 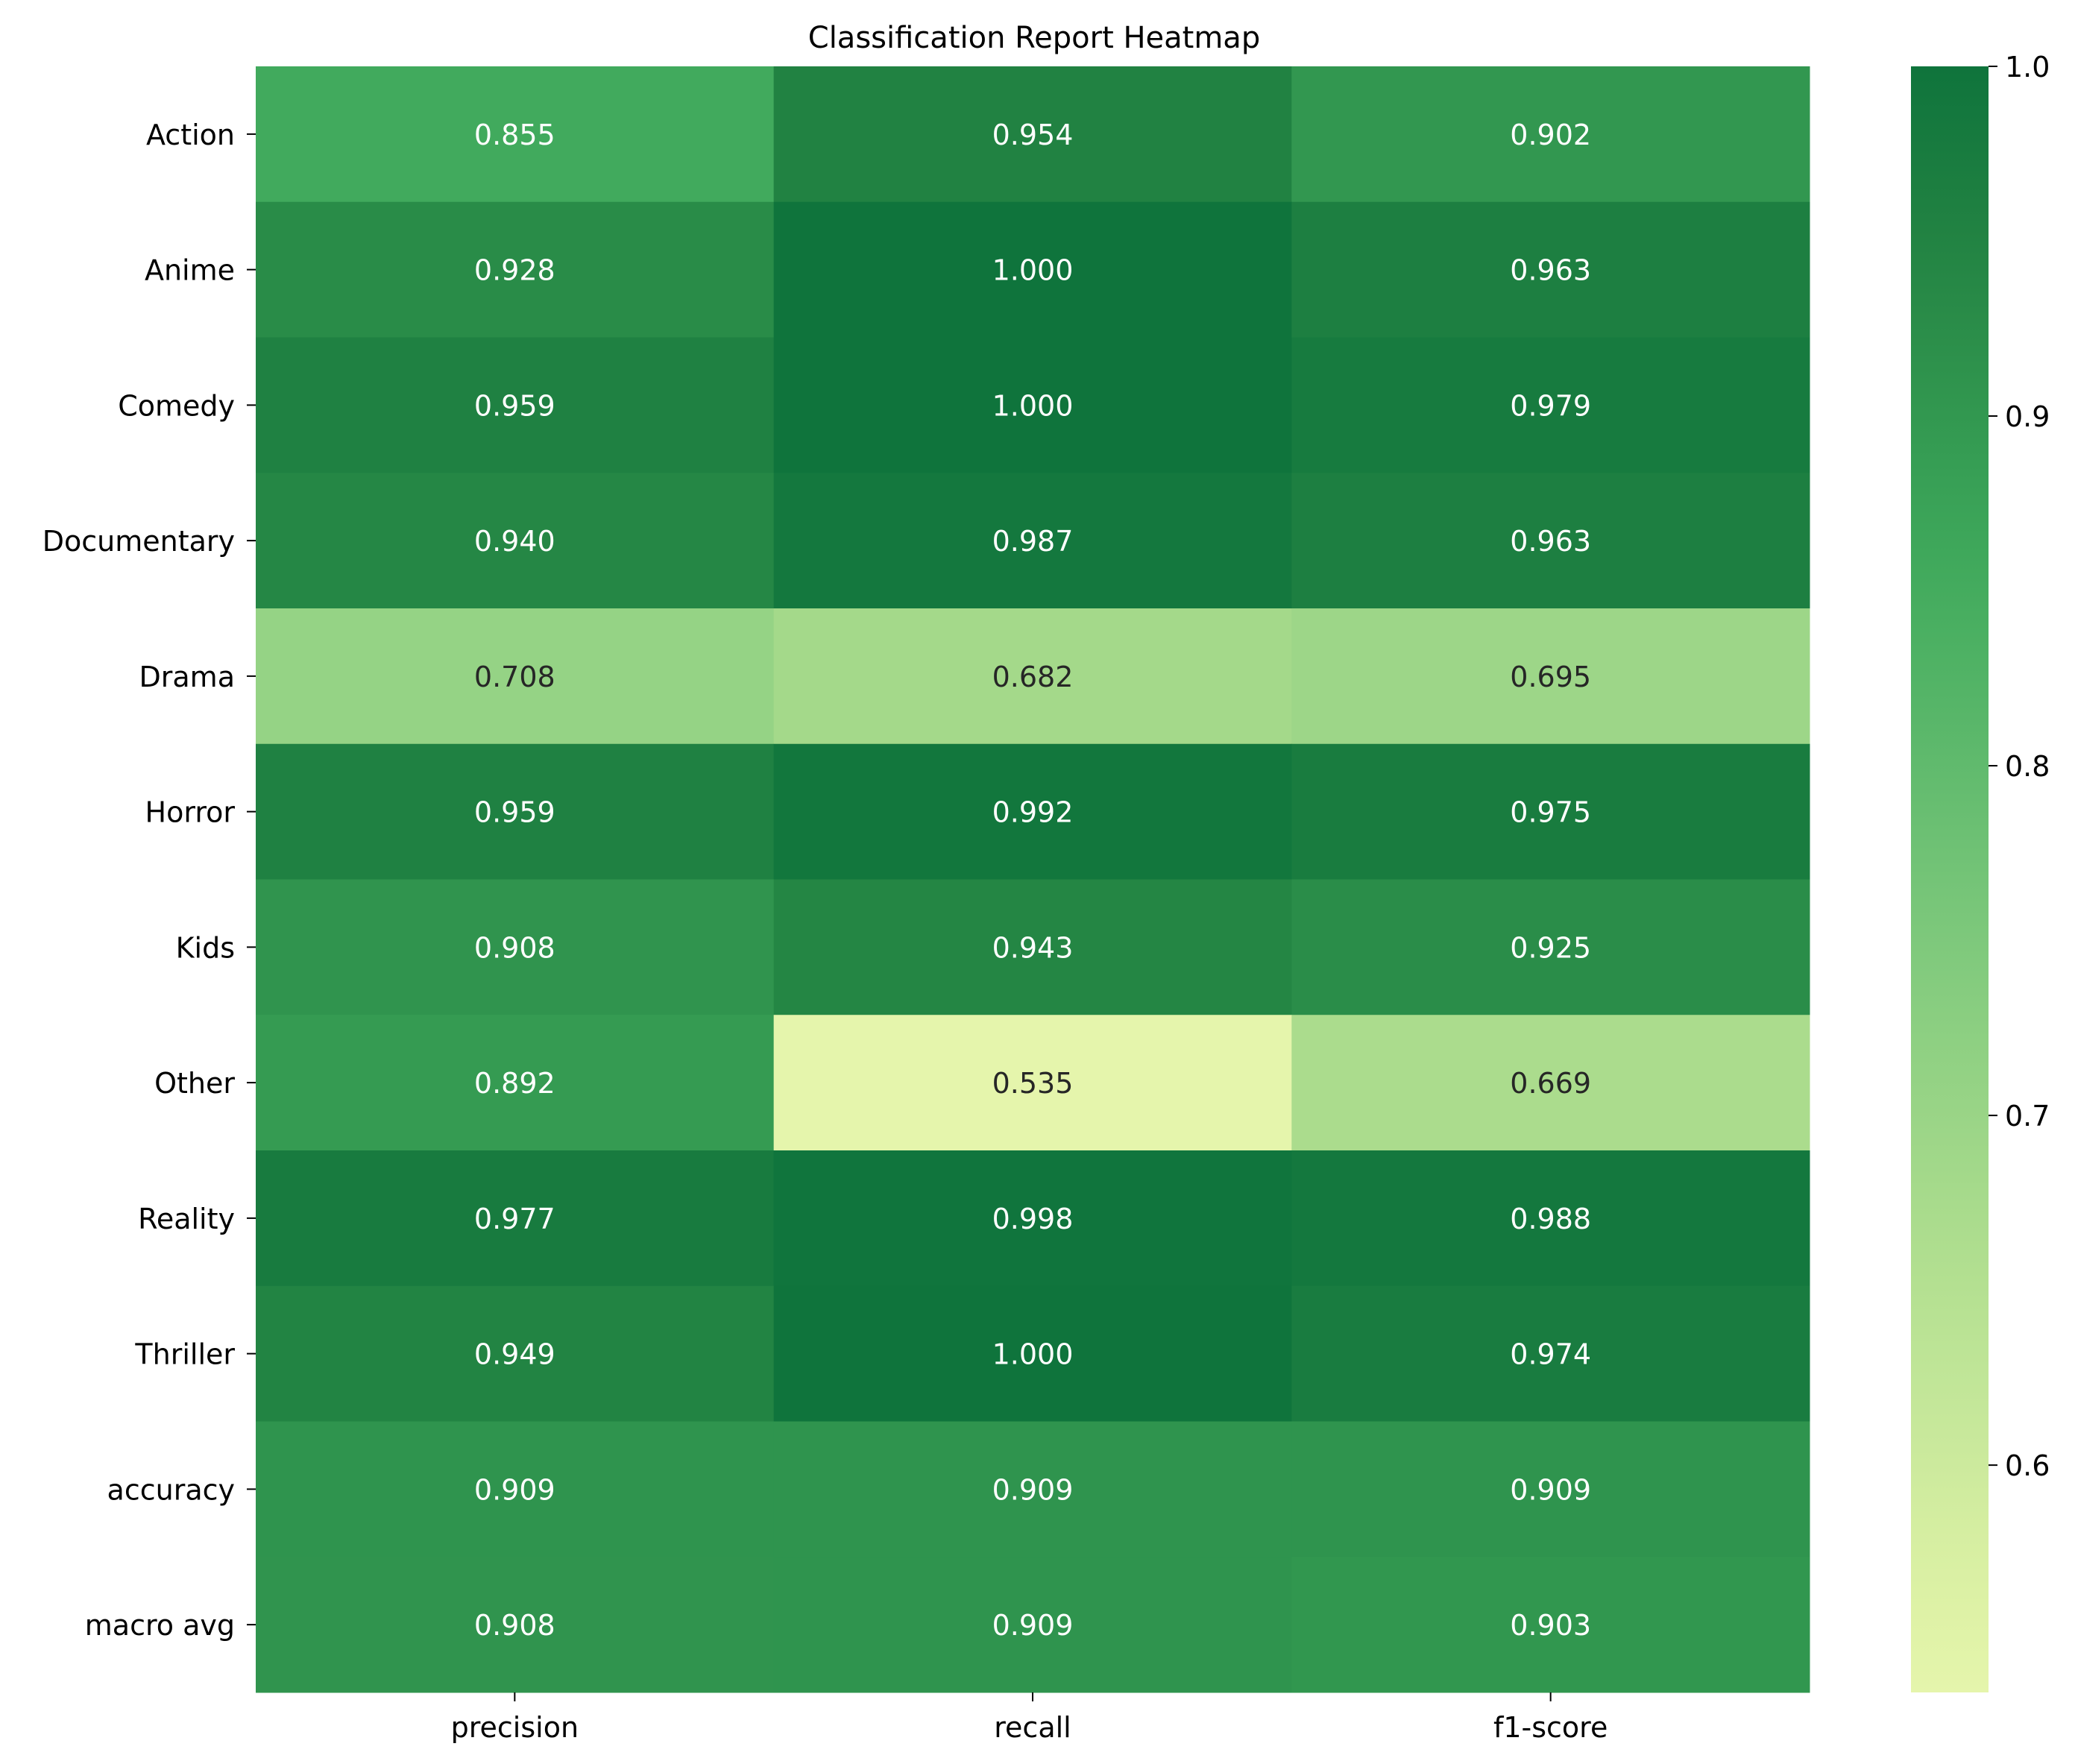 What do you see at coordinates (1034, 38) in the screenshot?
I see `chart-title: Classification Report Heatmap` at bounding box center [1034, 38].